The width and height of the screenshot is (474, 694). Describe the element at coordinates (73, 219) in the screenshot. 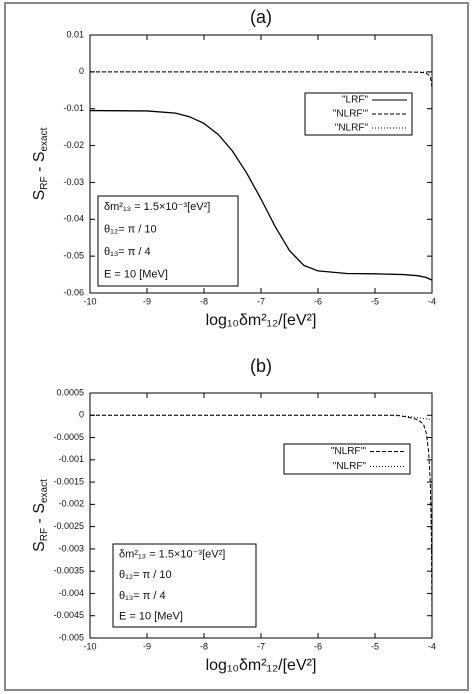

I see `y-tick-label: -0.04` at that location.